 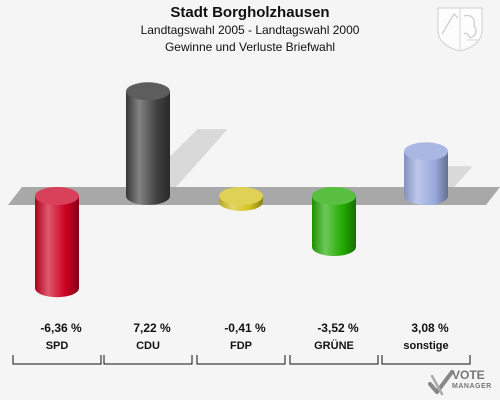 I want to click on category-label-spd: SPD, so click(x=57, y=346).